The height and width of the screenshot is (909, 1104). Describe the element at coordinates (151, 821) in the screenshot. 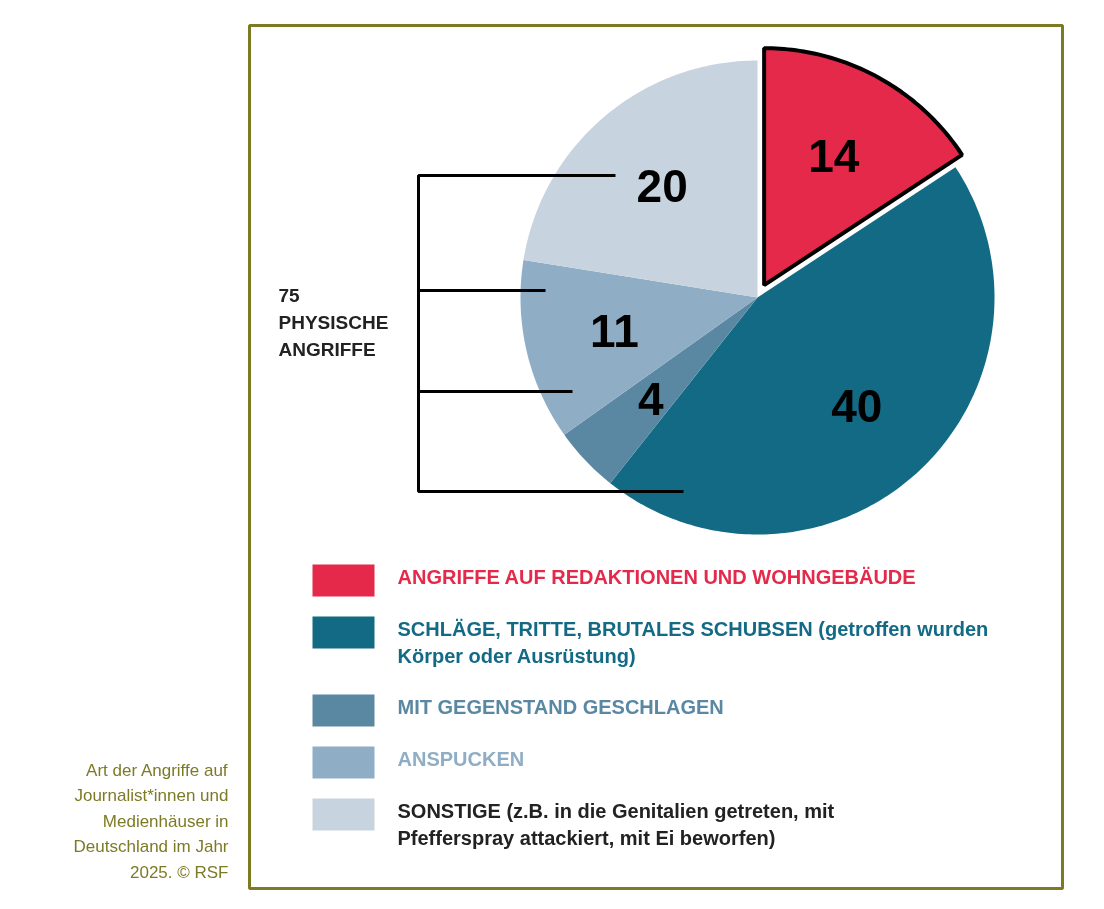

I see `text: Art der Angriffe auf Journalist*innen und Medienhäuser in Deutschland im Jahr 2025. © RSF` at that location.